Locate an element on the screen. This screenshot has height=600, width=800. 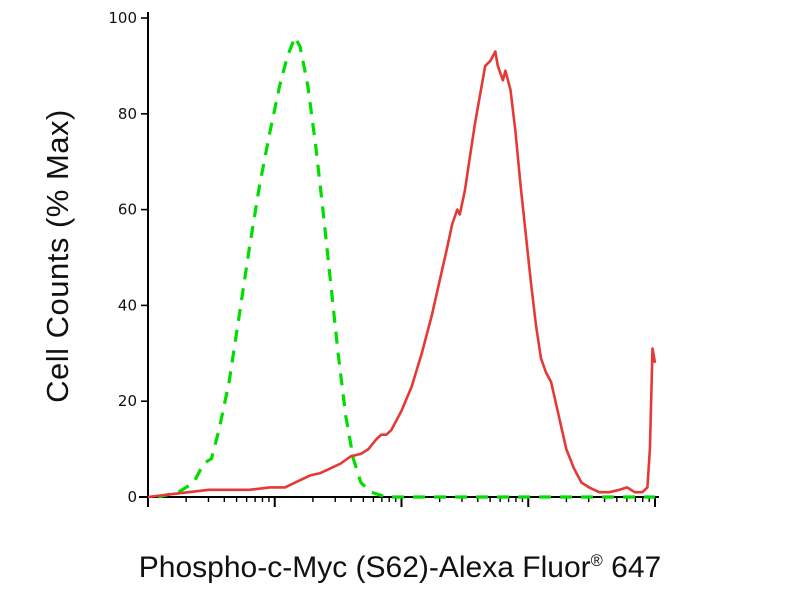
y-tick-label: 80 is located at coordinates (127, 114).